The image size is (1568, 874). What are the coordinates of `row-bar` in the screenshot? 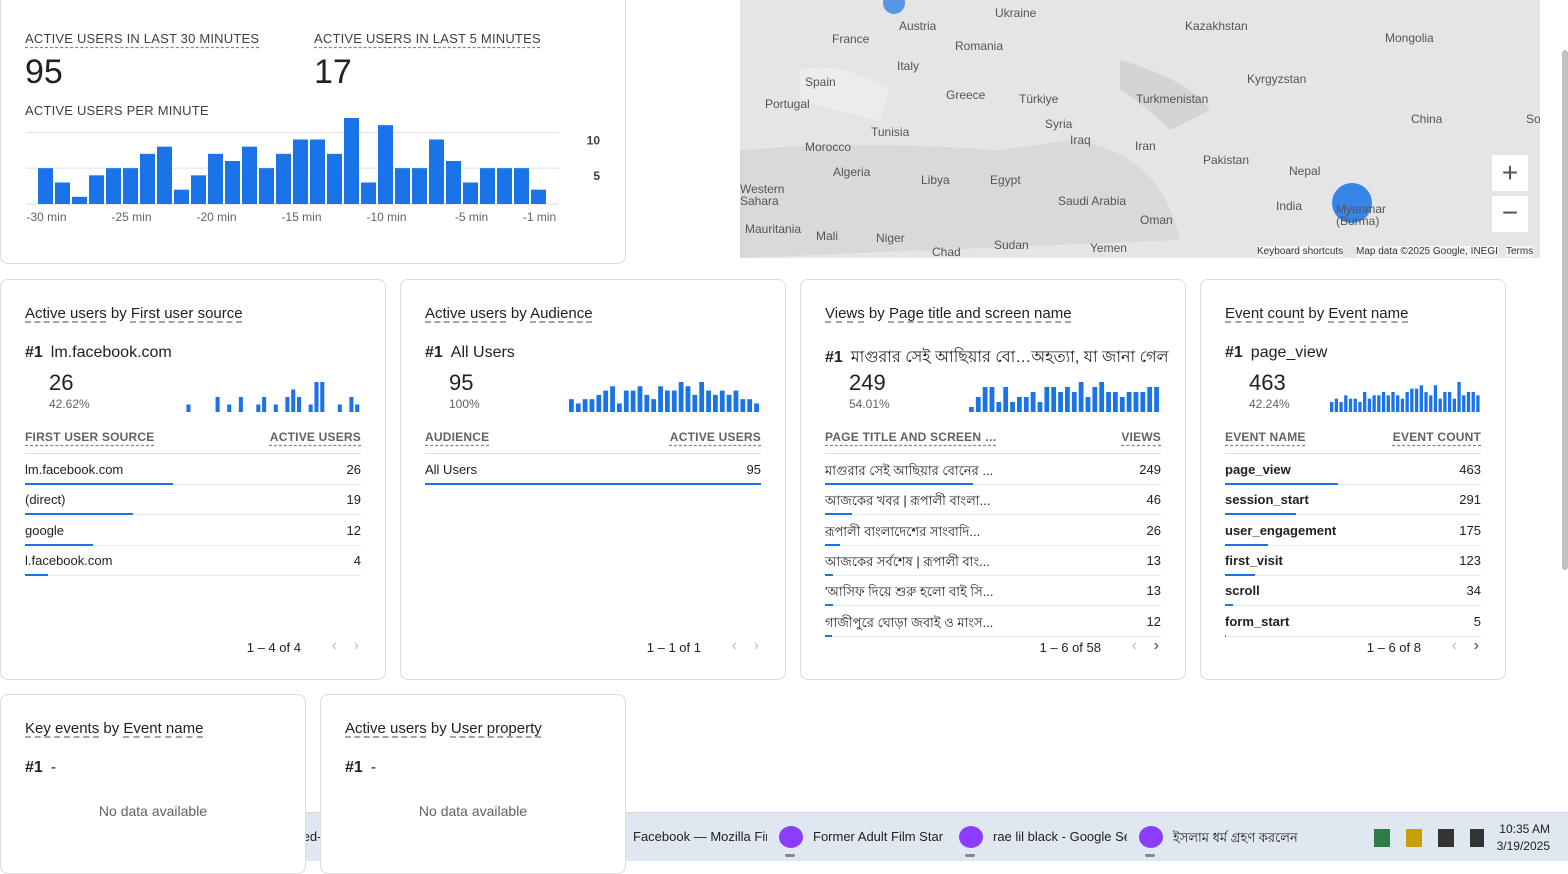 It's located at (99, 484).